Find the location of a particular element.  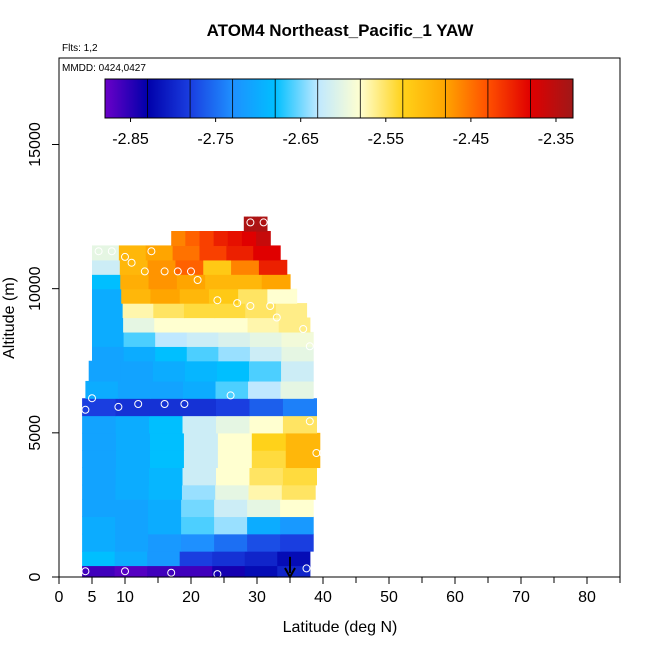

x-axis: 0 5 10 20 30 40 50 60 70 80 is located at coordinates (338, 591).